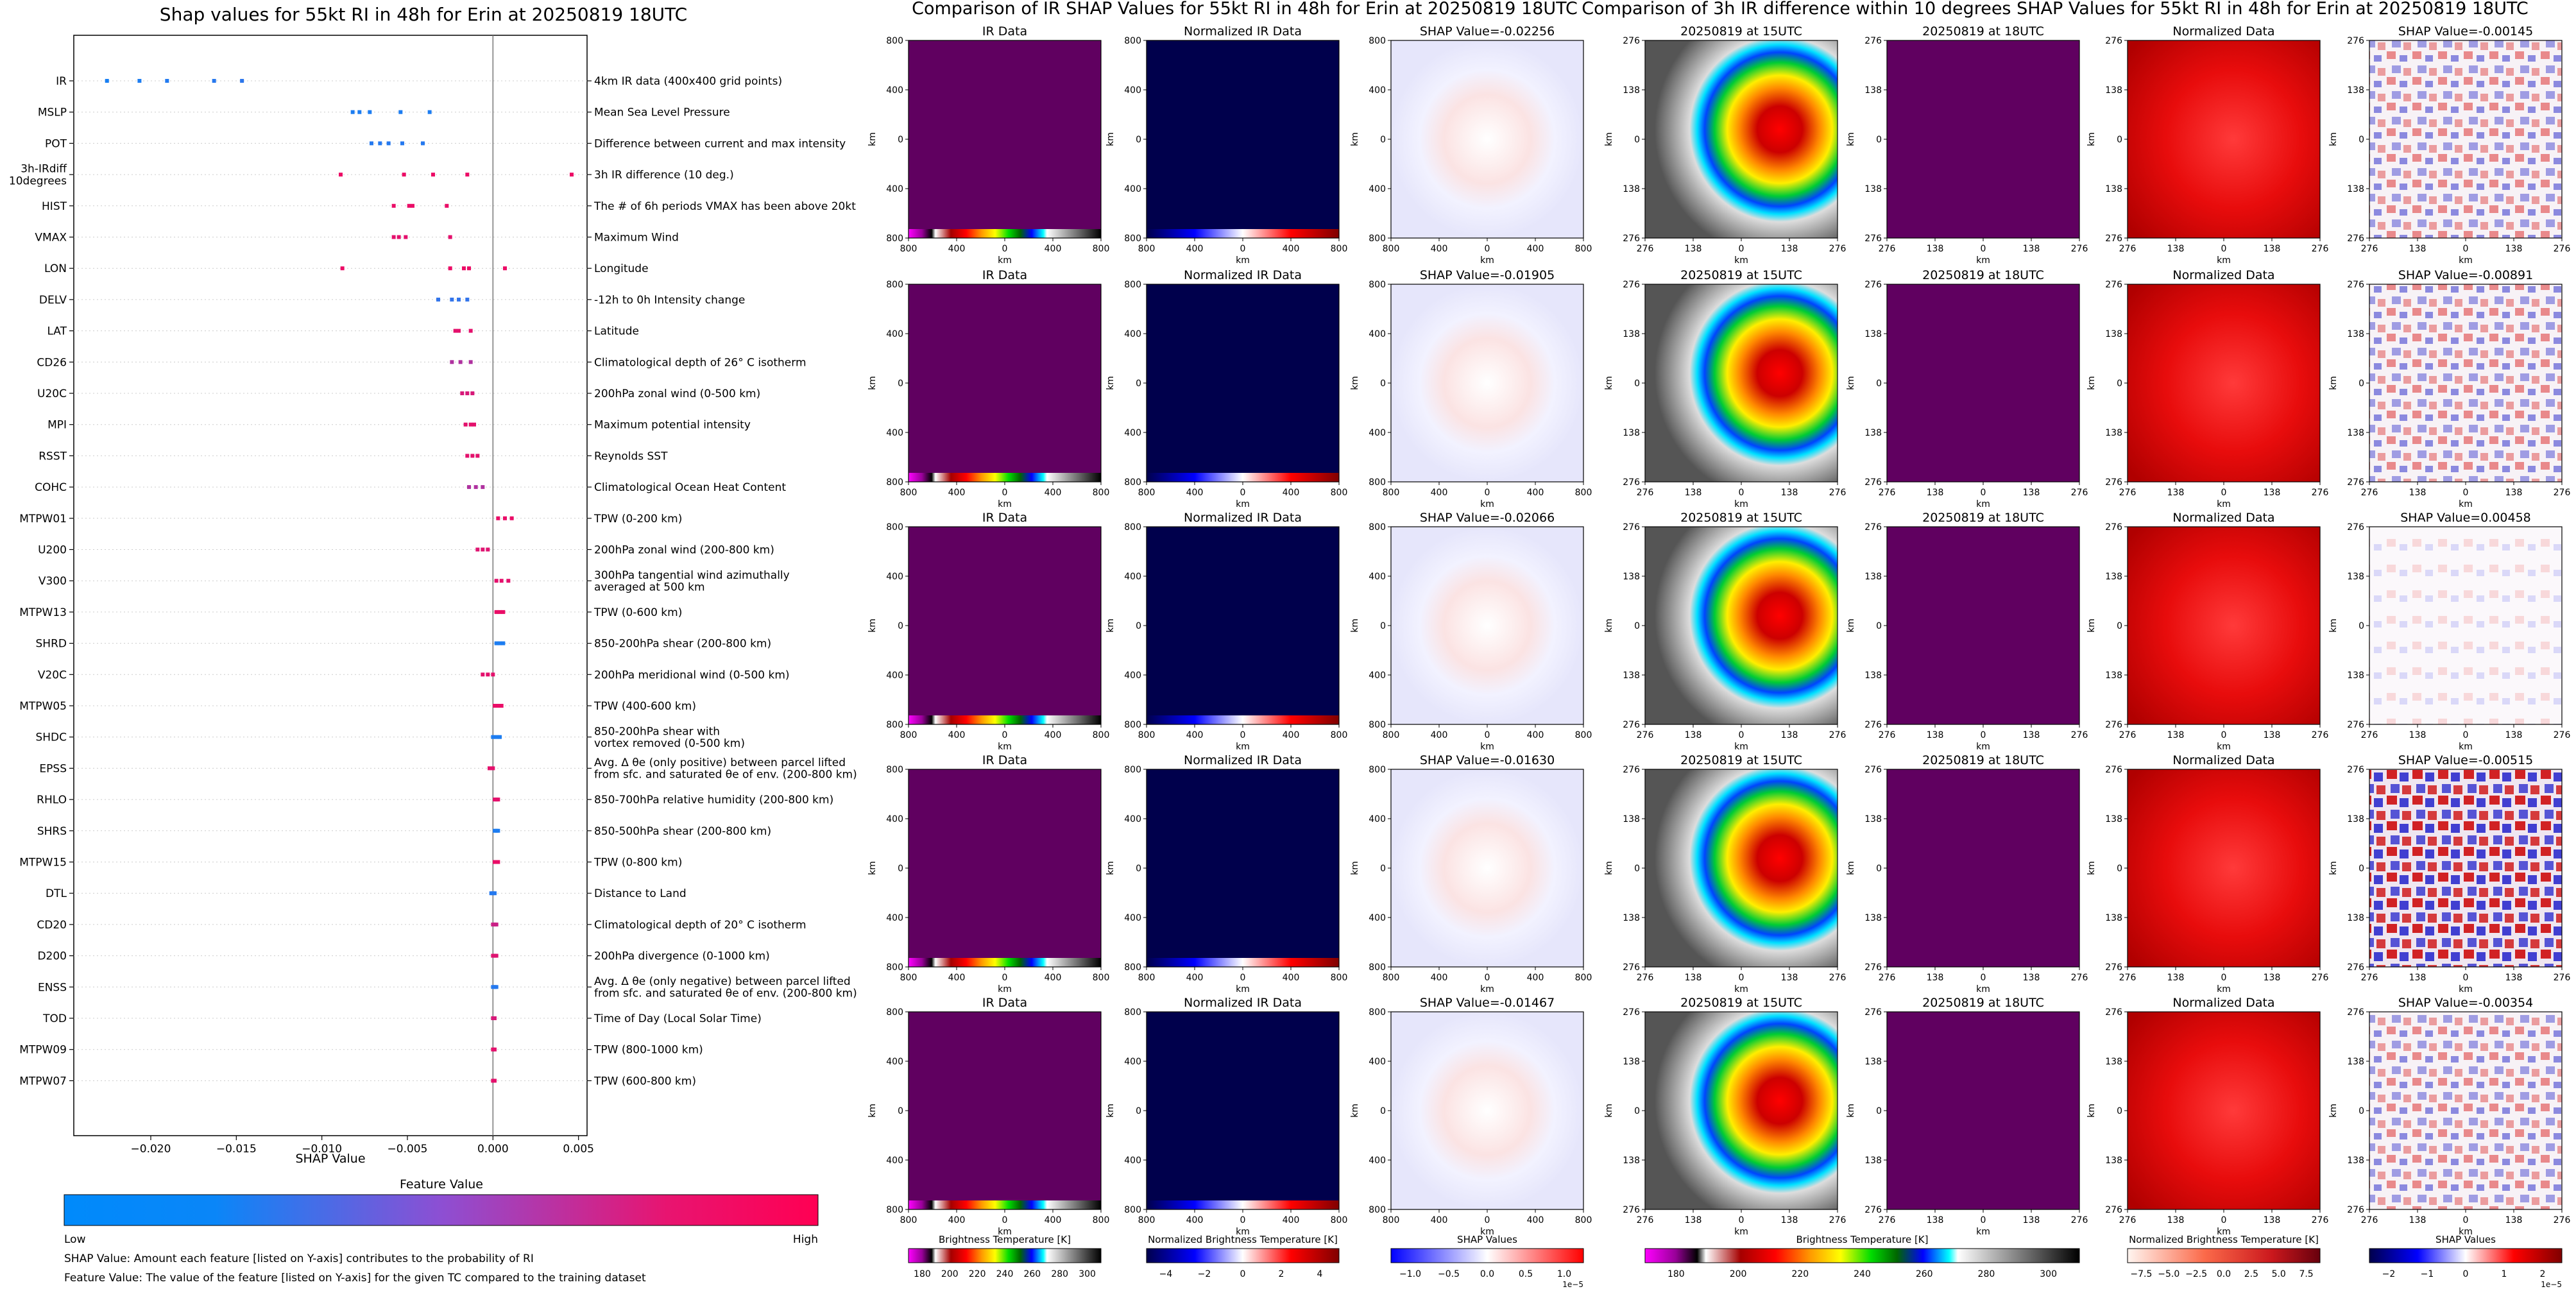 The width and height of the screenshot is (2576, 1289). I want to click on x-tick-label: −0.020, so click(151, 1149).